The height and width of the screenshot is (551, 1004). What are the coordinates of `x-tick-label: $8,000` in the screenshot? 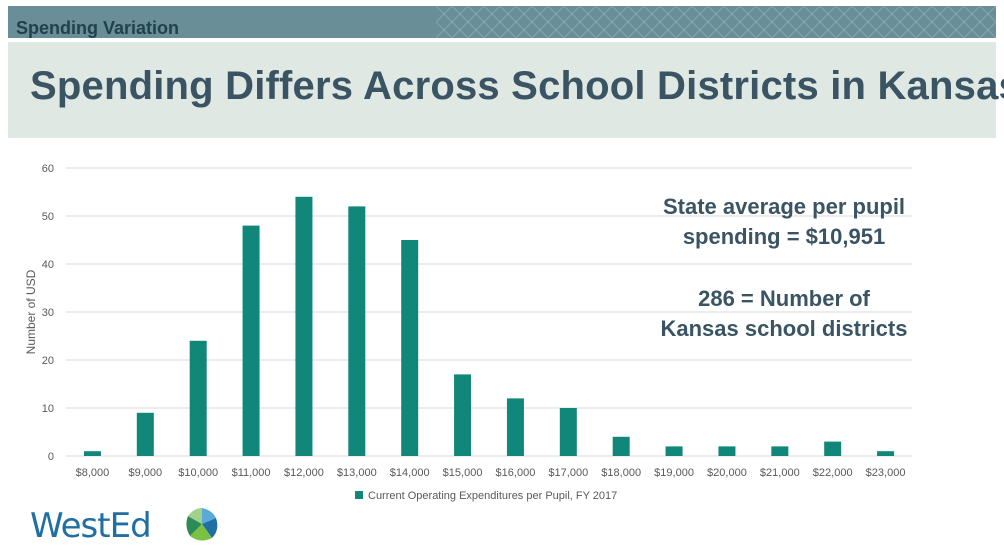 It's located at (93, 473).